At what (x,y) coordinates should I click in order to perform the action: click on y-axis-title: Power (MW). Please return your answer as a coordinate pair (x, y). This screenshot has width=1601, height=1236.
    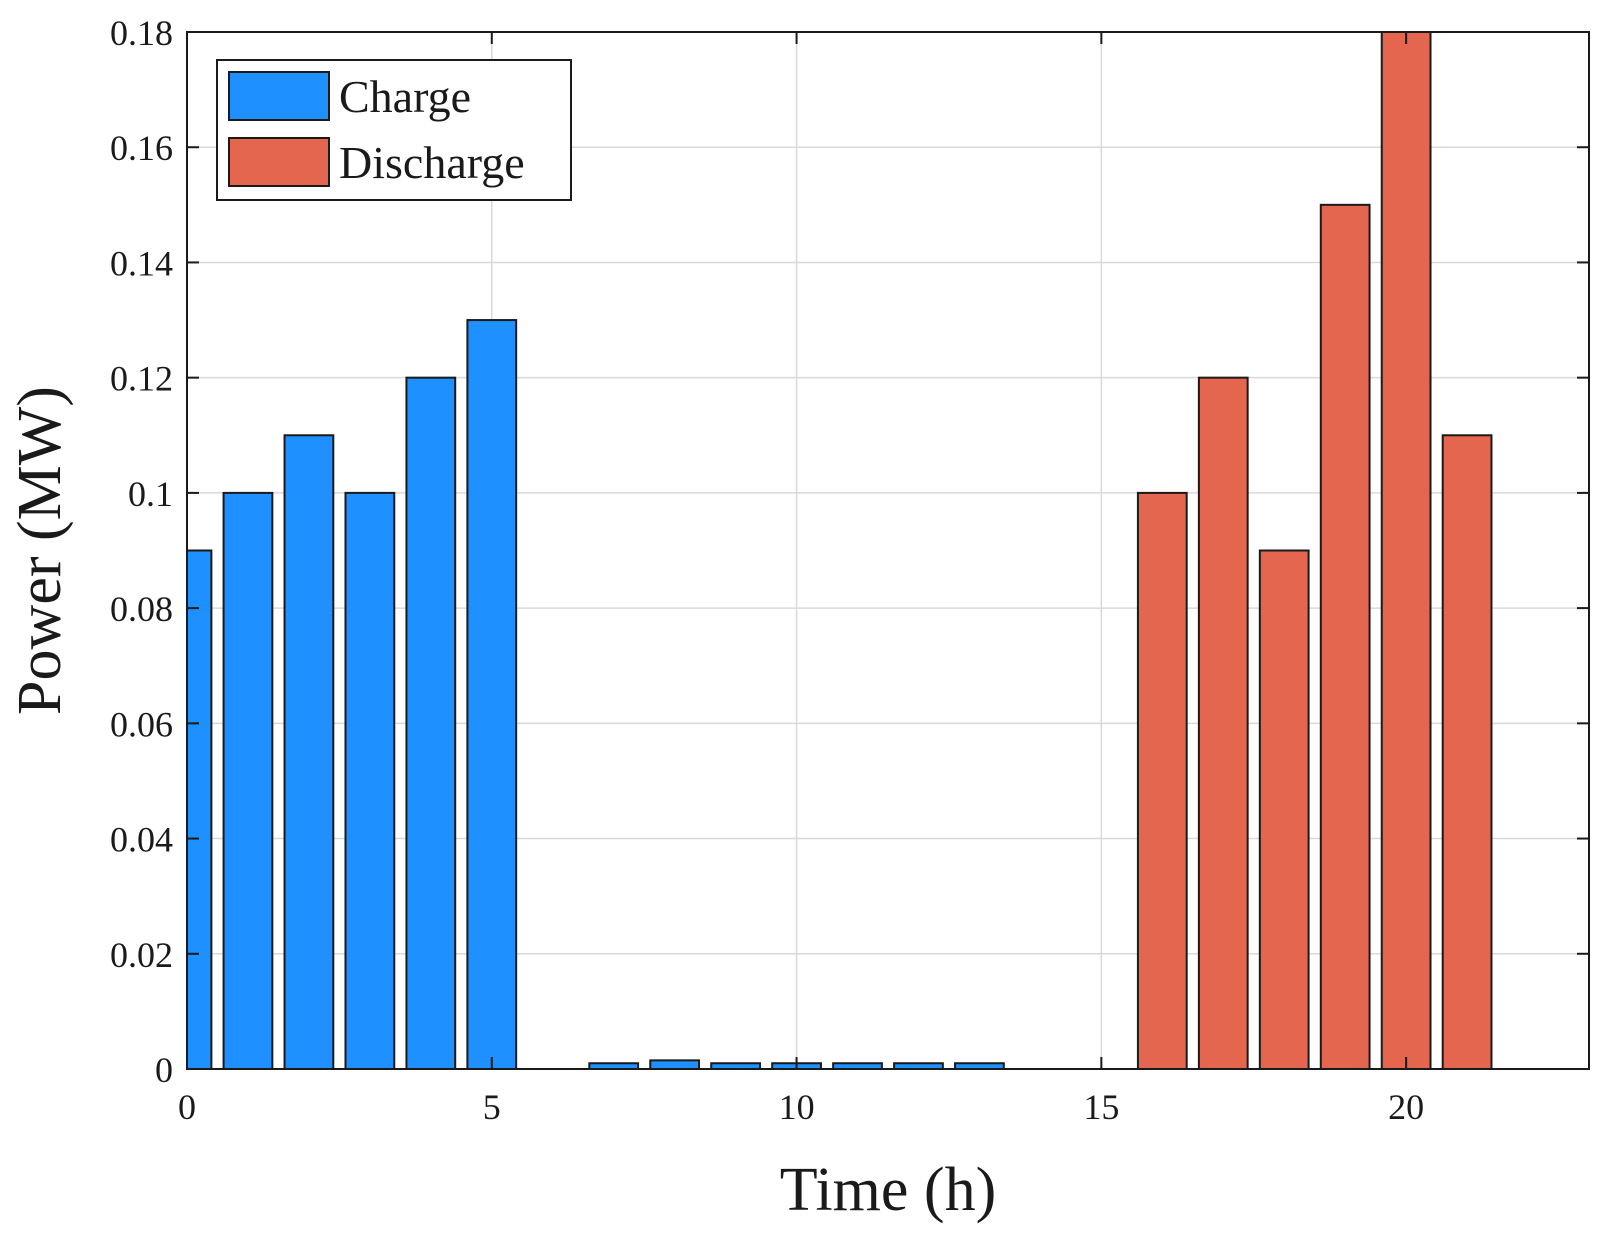
    Looking at the image, I should click on (40, 550).